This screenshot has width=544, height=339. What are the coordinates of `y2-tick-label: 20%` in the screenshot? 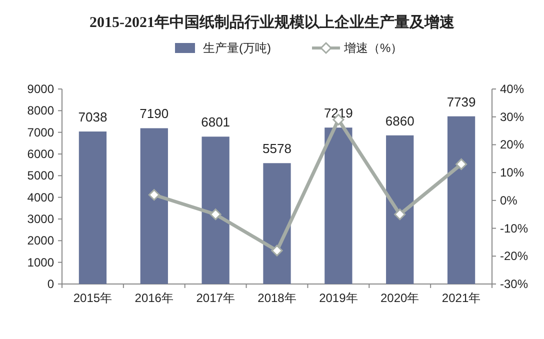 It's located at (512, 145).